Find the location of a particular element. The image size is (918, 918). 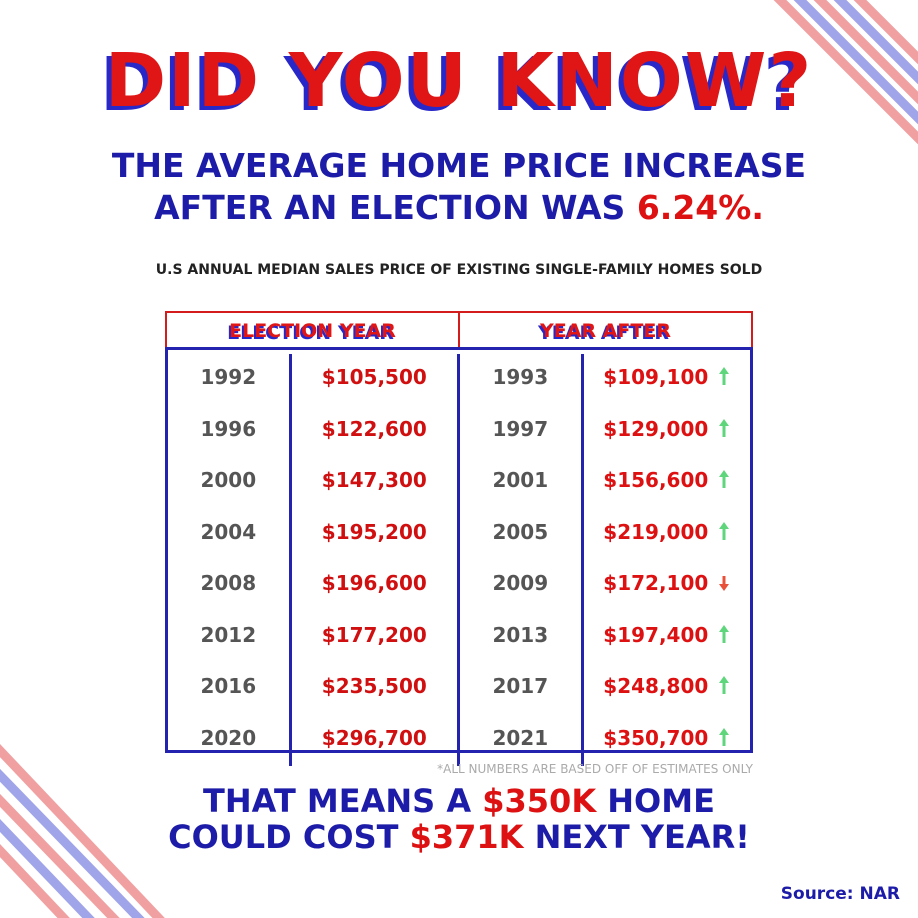

table-cell: $109,100 is located at coordinates (665, 380).